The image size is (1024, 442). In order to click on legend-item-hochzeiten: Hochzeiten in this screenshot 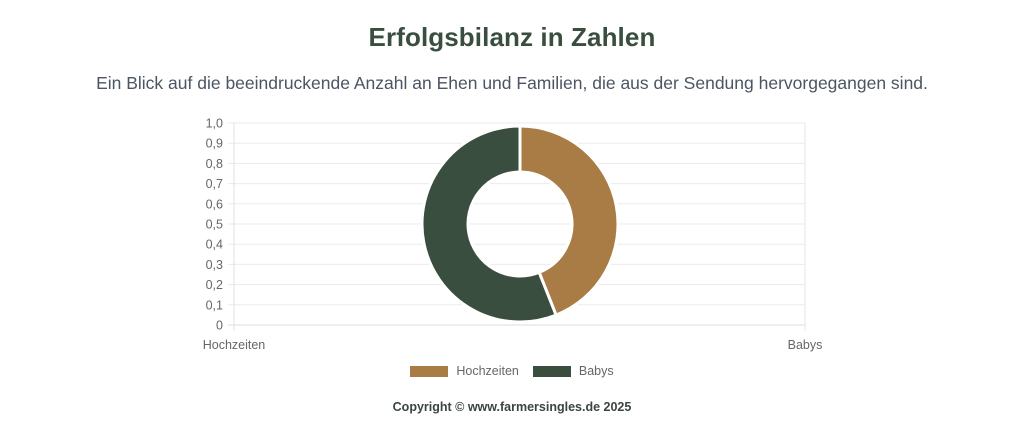, I will do `click(464, 371)`.